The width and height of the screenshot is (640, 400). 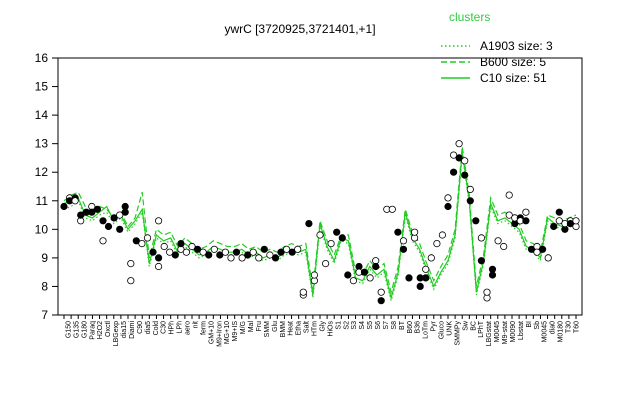 I want to click on x-tick-label: T30, so click(x=569, y=327).